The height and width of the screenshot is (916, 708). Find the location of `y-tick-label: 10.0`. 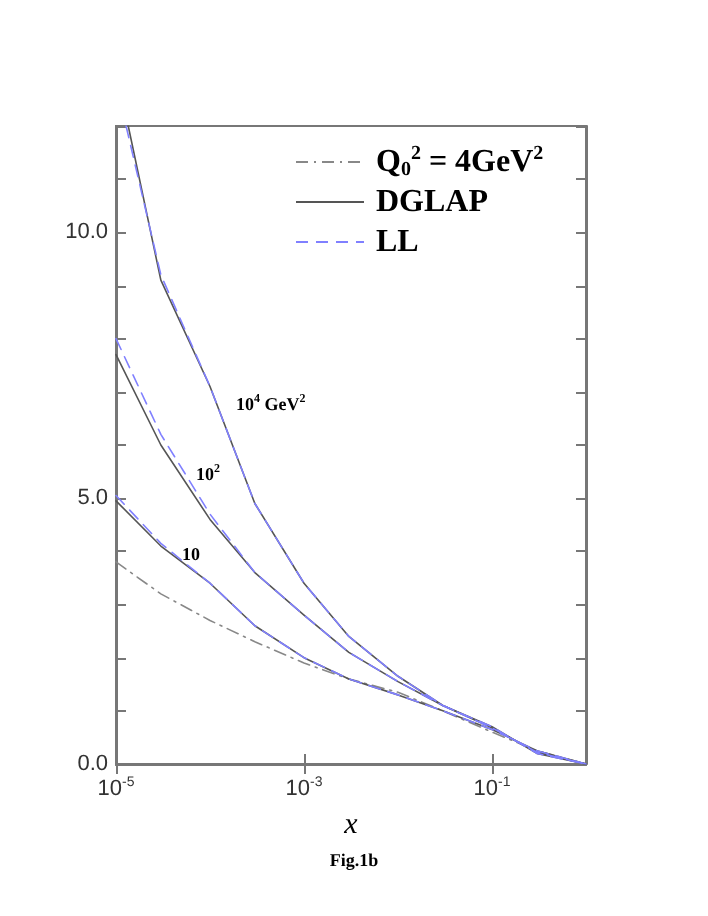

y-tick-label: 10.0 is located at coordinates (86, 232).